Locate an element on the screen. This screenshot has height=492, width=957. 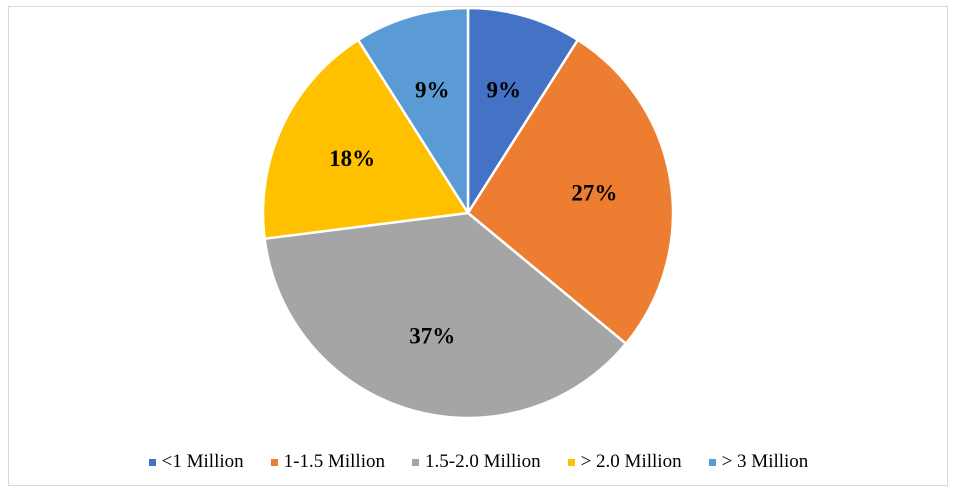
legend-item-5: > 3 Million is located at coordinates (758, 462).